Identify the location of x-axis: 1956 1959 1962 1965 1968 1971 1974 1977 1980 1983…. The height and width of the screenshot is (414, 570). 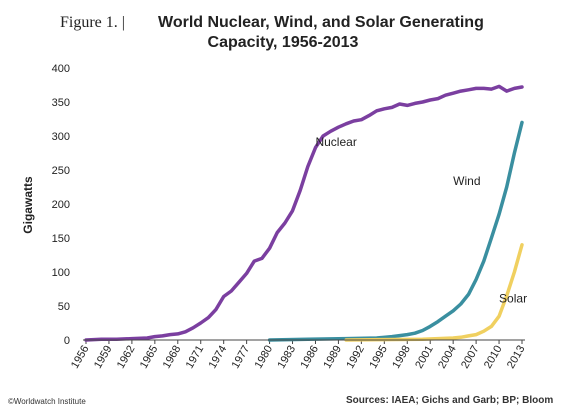
(298, 355).